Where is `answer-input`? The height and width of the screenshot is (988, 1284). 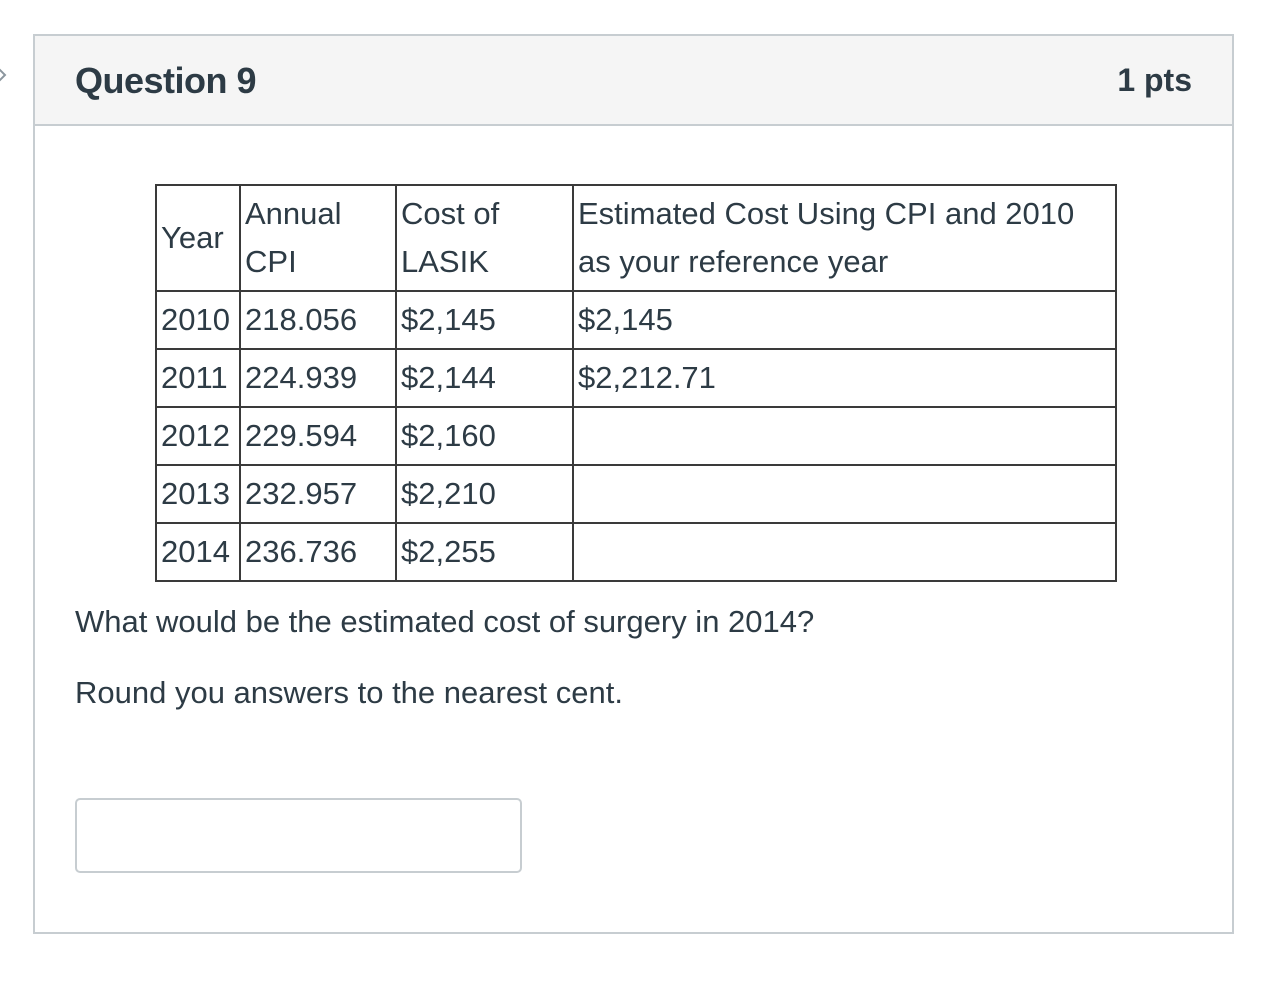 answer-input is located at coordinates (298, 835).